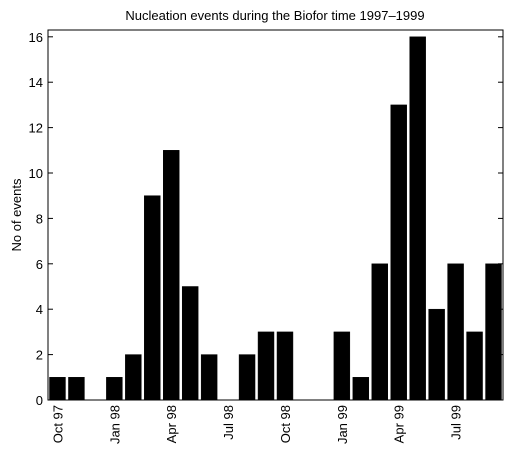  What do you see at coordinates (171, 424) in the screenshot?
I see `x-tick-label: Apr 98` at bounding box center [171, 424].